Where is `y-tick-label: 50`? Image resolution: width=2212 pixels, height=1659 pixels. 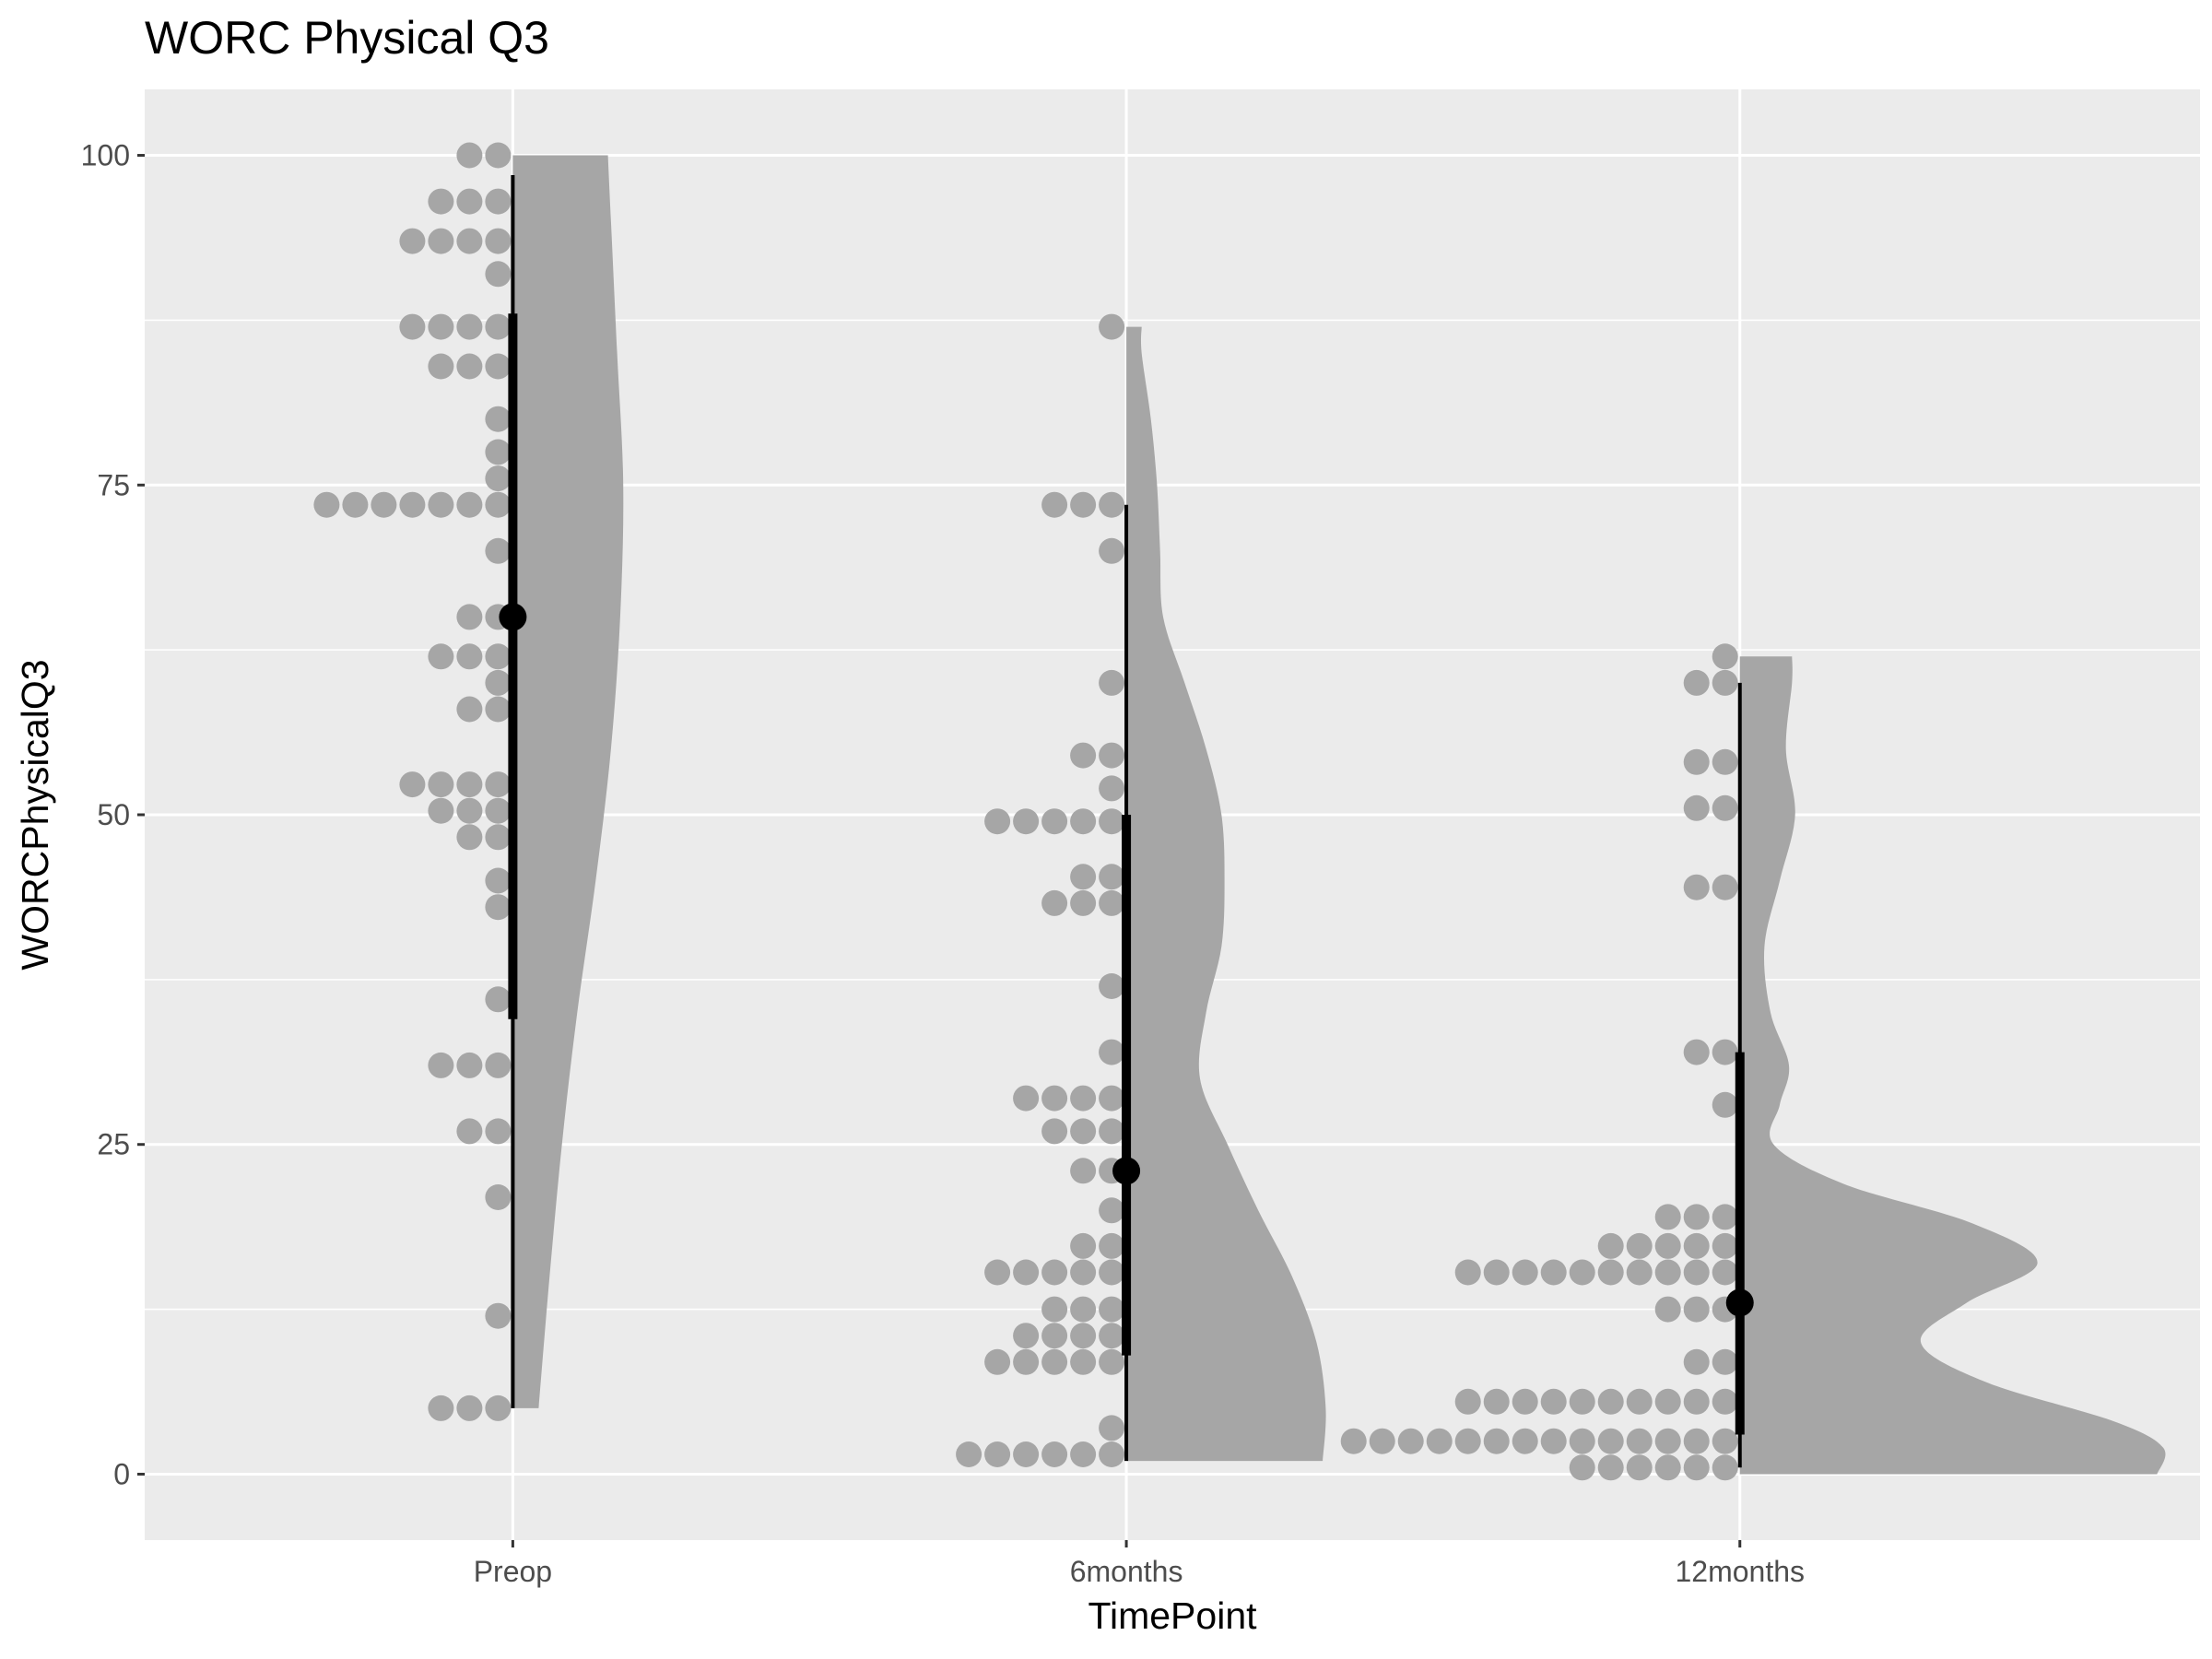
y-tick-label: 50 is located at coordinates (113, 814).